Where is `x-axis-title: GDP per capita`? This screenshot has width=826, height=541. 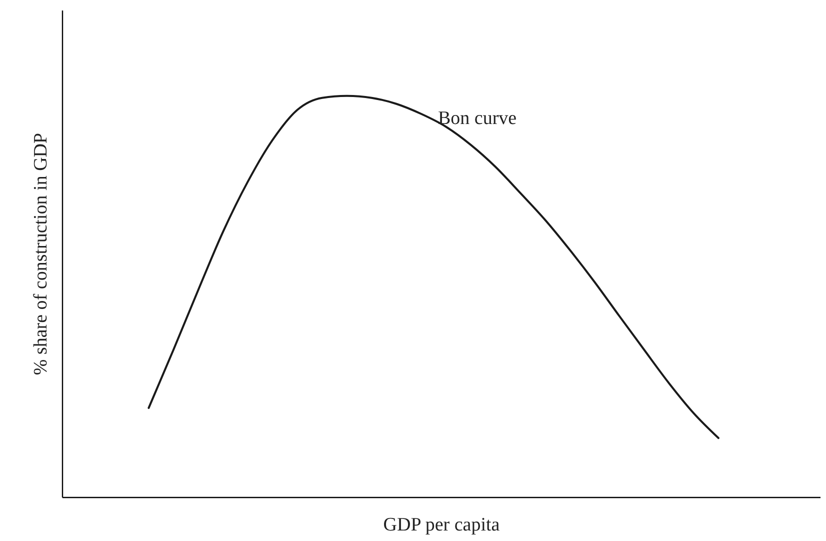
x-axis-title: GDP per capita is located at coordinates (441, 525).